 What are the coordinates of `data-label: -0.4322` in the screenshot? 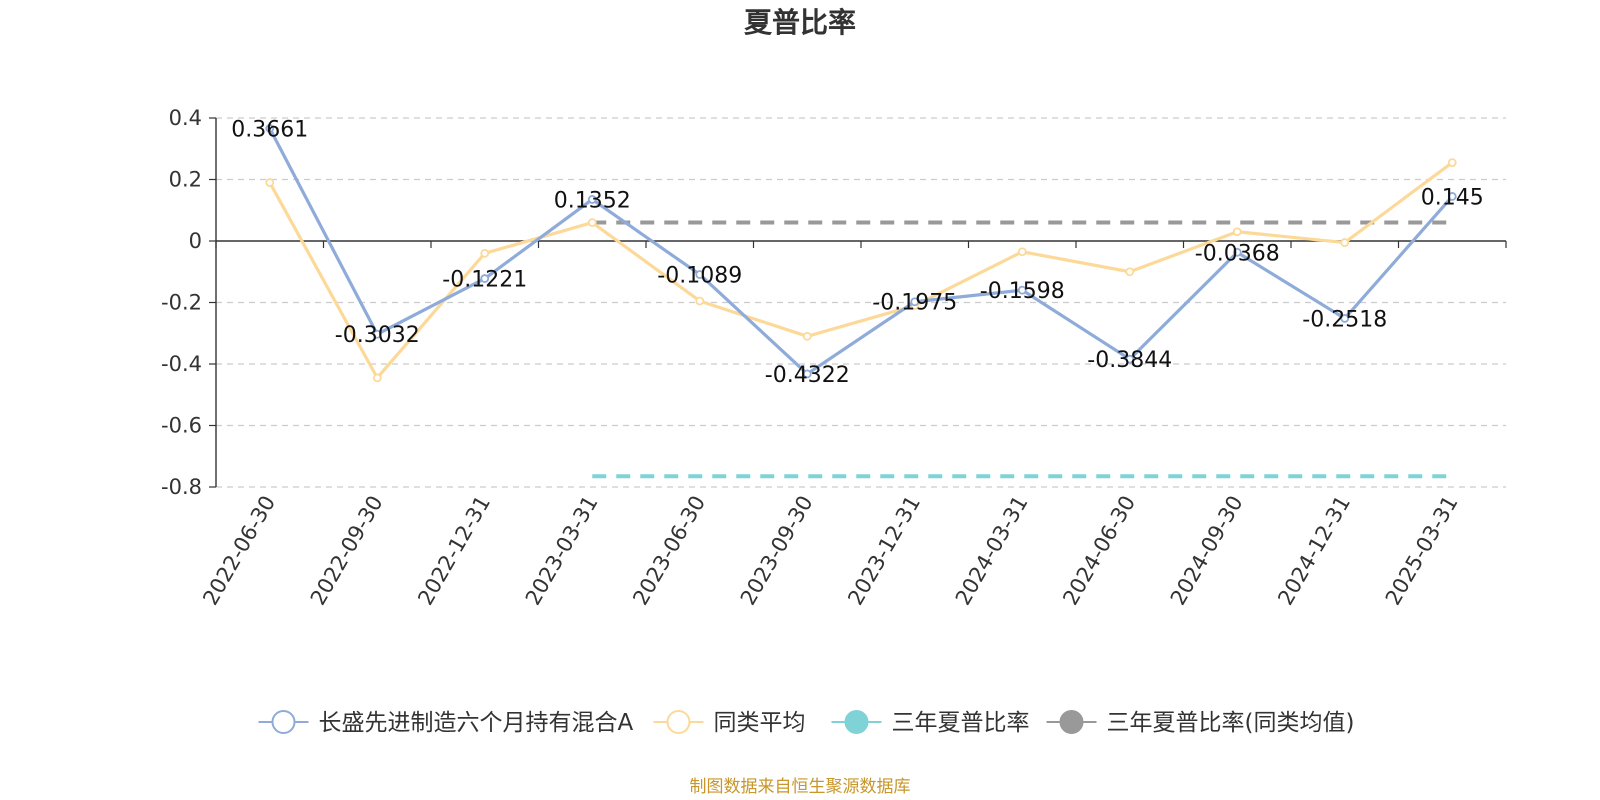 It's located at (807, 375).